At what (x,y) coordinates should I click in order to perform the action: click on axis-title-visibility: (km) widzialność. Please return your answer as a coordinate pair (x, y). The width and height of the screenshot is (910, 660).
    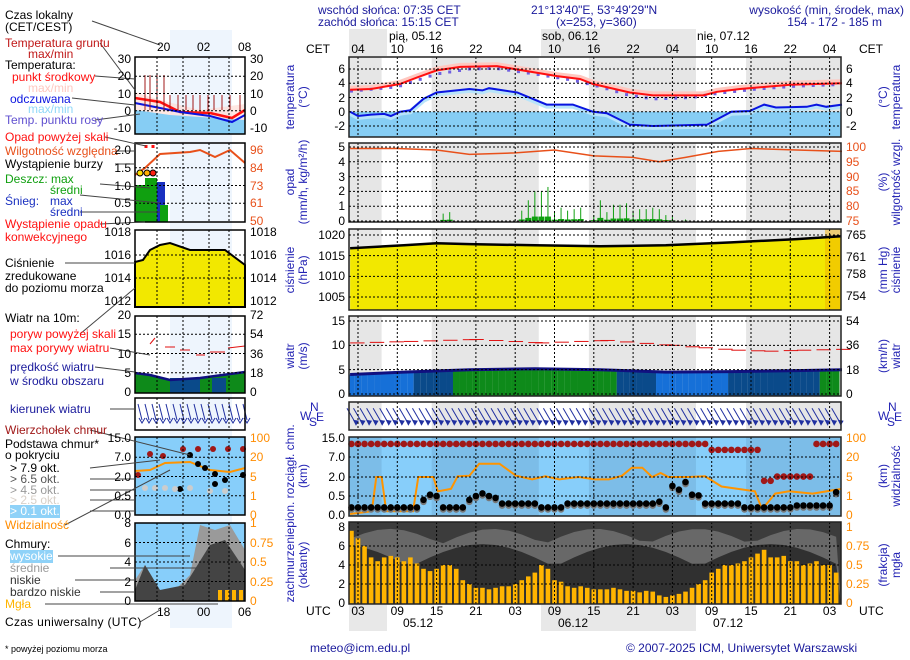
    Looking at the image, I should click on (889, 475).